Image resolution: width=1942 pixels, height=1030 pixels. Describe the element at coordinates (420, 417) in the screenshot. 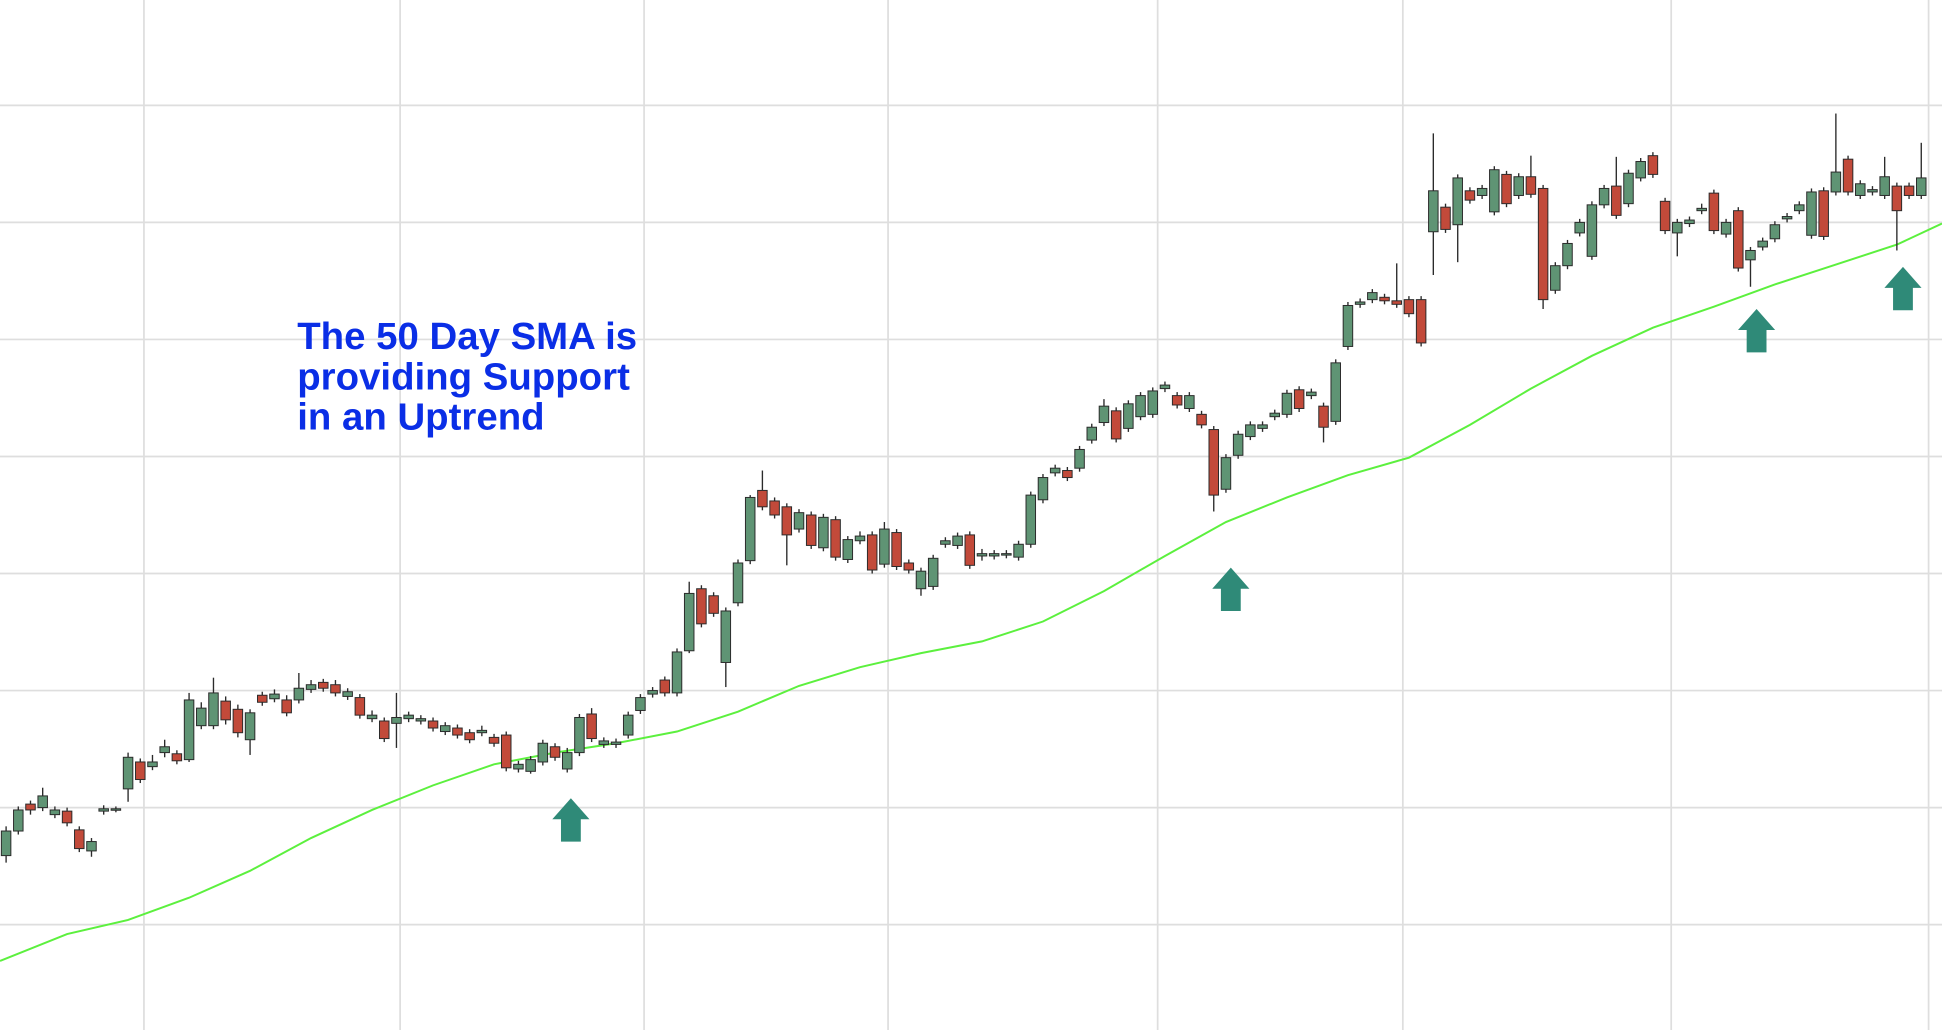

I see `annotation-line: in an Uptrend` at that location.